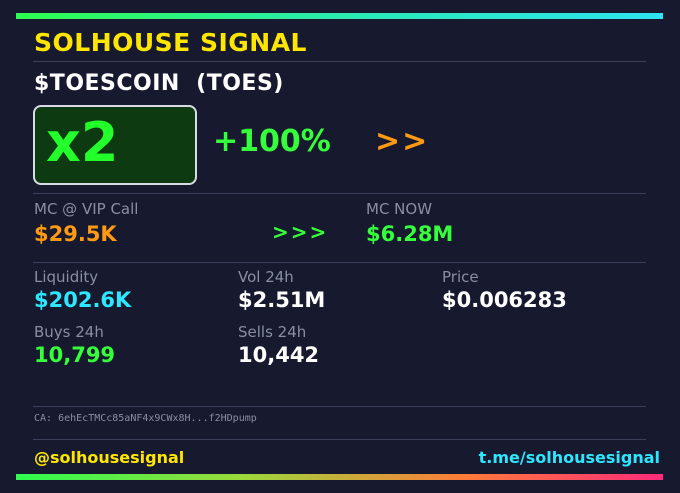 This screenshot has width=680, height=493. What do you see at coordinates (170, 42) in the screenshot?
I see `brand-title: SOLHOUSE SIGNAL` at bounding box center [170, 42].